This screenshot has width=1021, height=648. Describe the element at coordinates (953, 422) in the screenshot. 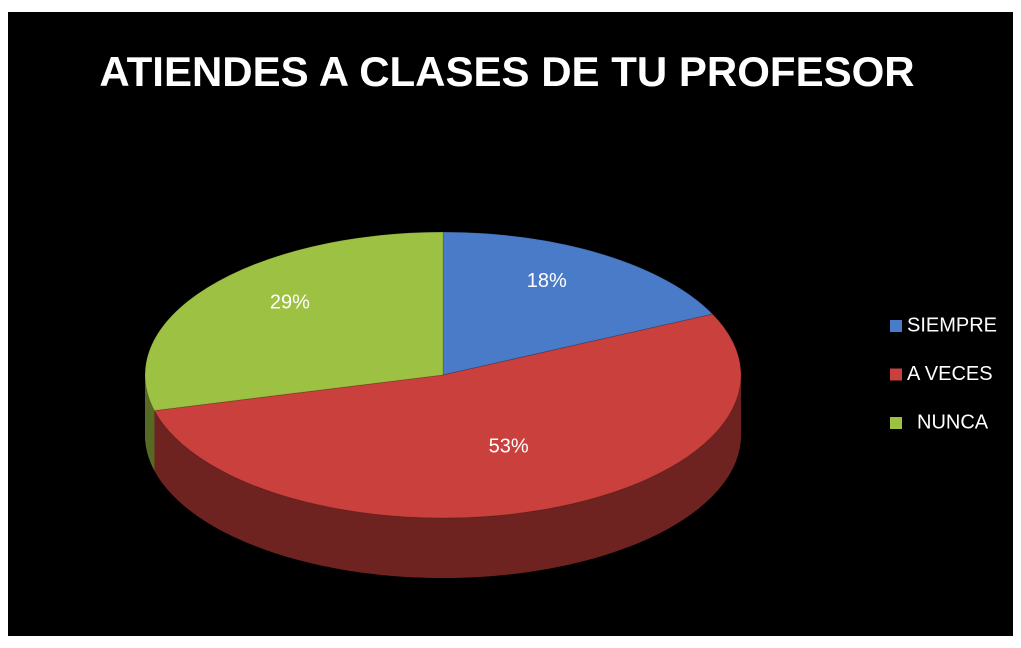

I see `legend-label: NUNCA` at that location.